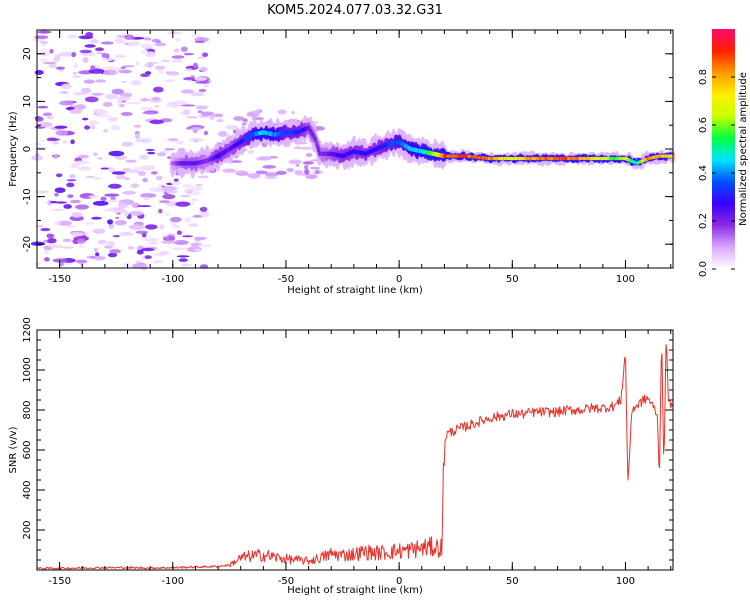 The height and width of the screenshot is (600, 750). What do you see at coordinates (59, 279) in the screenshot?
I see `spectrogram-x-tick-label: -150` at bounding box center [59, 279].